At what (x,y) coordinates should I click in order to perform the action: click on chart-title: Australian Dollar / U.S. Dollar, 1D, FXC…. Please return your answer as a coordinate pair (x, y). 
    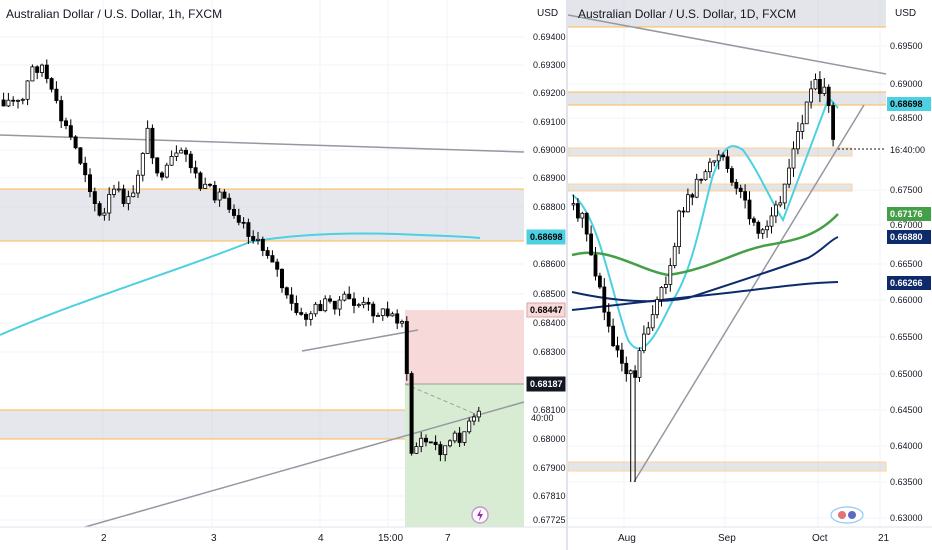
    Looking at the image, I should click on (687, 14).